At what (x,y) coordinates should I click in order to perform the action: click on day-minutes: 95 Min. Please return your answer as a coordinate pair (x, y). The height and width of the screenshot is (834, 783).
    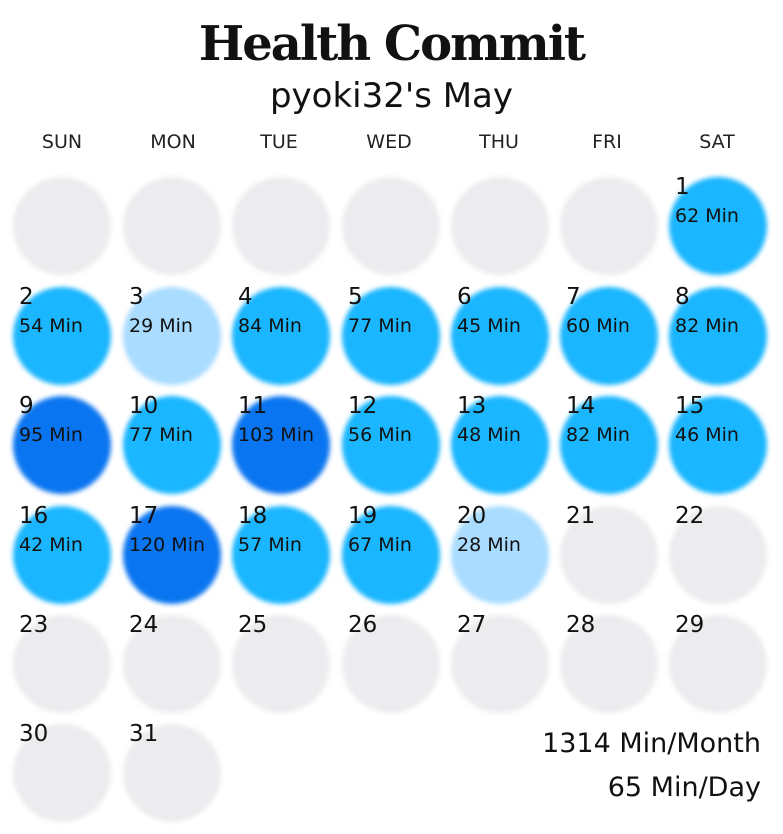
    Looking at the image, I should click on (51, 435).